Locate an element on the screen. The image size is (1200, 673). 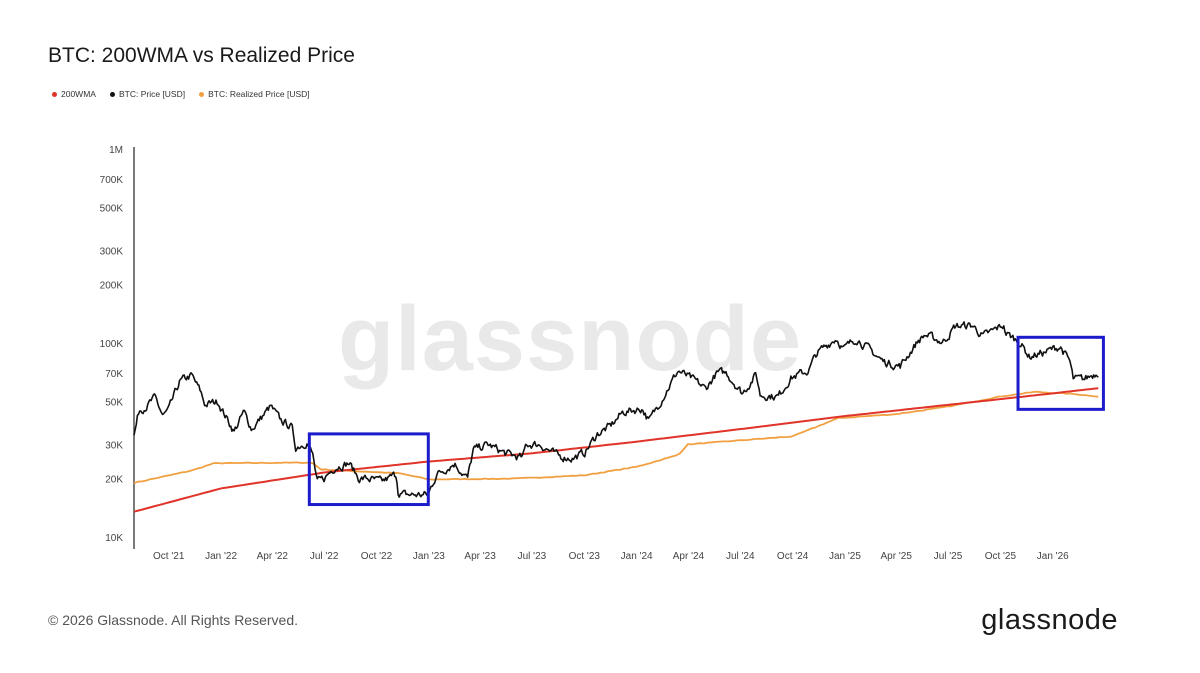
y-tick-label: 70K is located at coordinates (114, 374).